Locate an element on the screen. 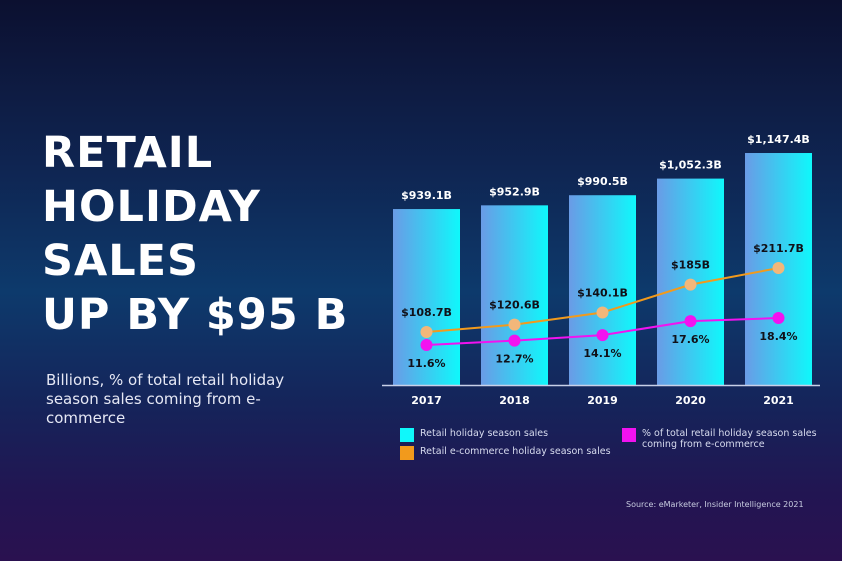 The image size is (842, 561). x-tick-label: 2018 is located at coordinates (514, 400).